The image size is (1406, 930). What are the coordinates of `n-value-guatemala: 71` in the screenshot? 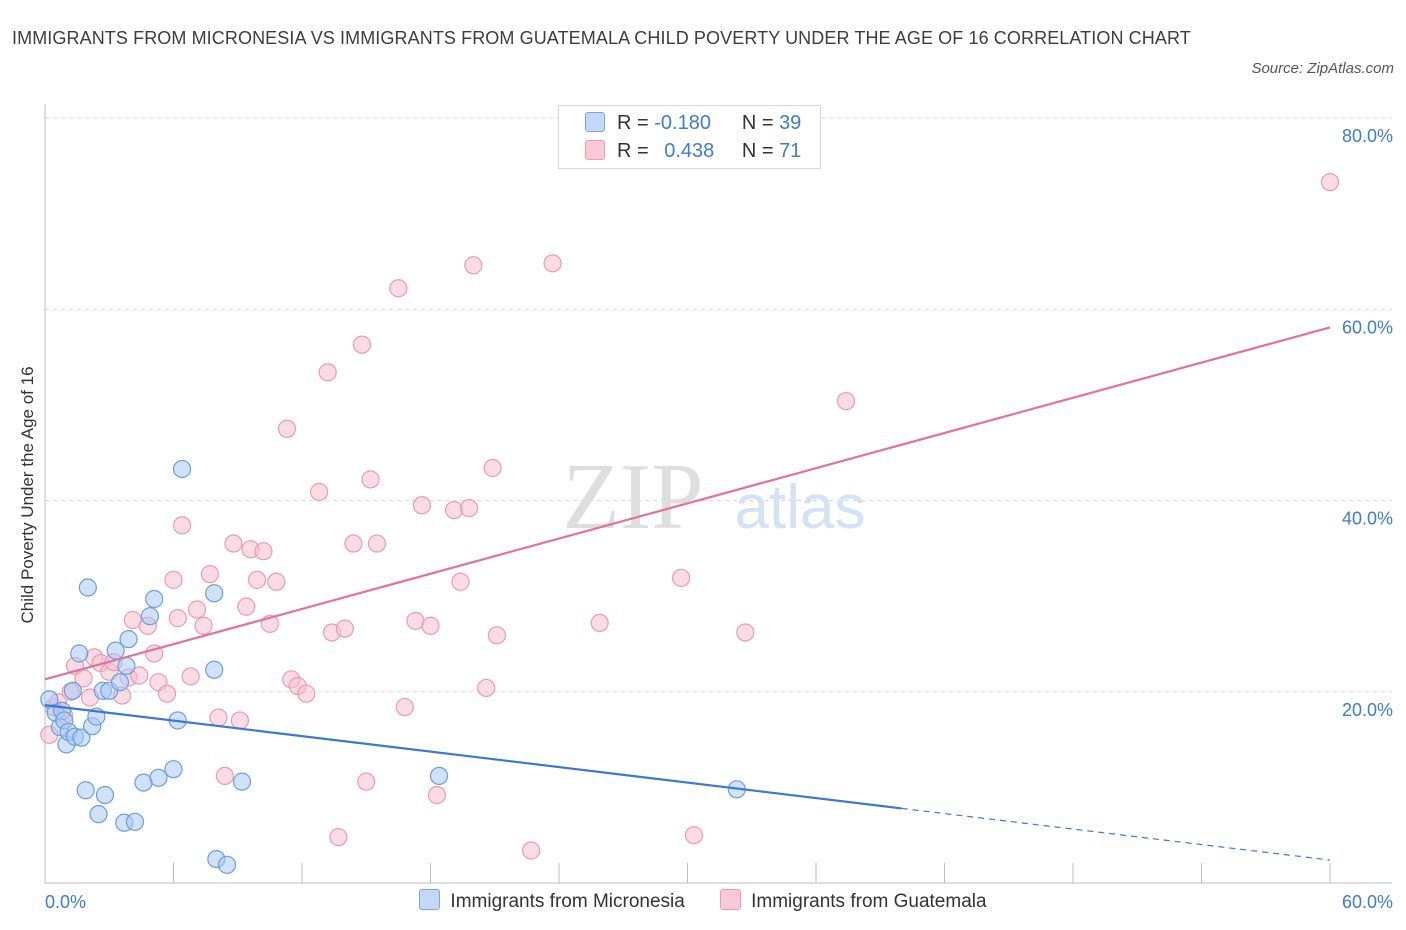 It's located at (790, 151).